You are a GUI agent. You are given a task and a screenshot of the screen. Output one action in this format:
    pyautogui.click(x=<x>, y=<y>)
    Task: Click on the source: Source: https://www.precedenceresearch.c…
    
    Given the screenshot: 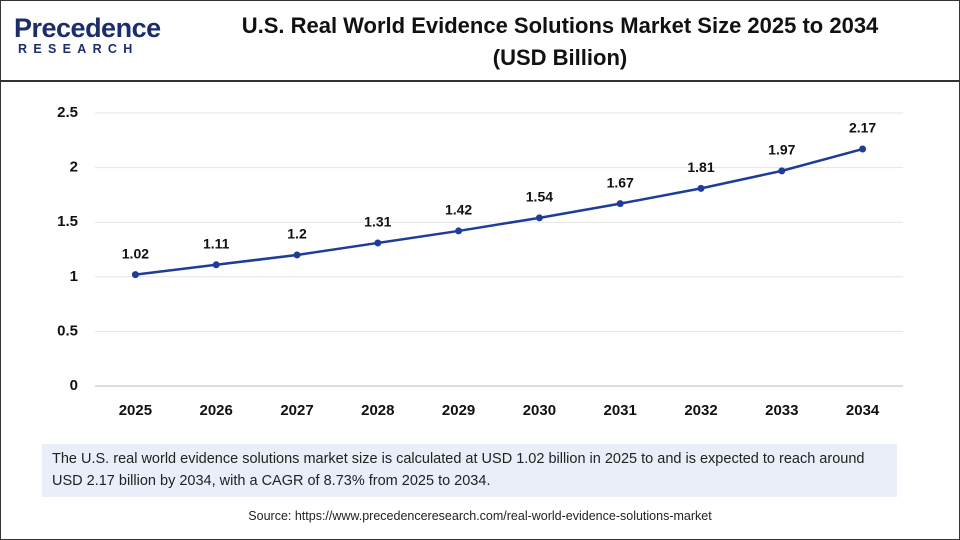 What is the action you would take?
    pyautogui.click(x=480, y=516)
    